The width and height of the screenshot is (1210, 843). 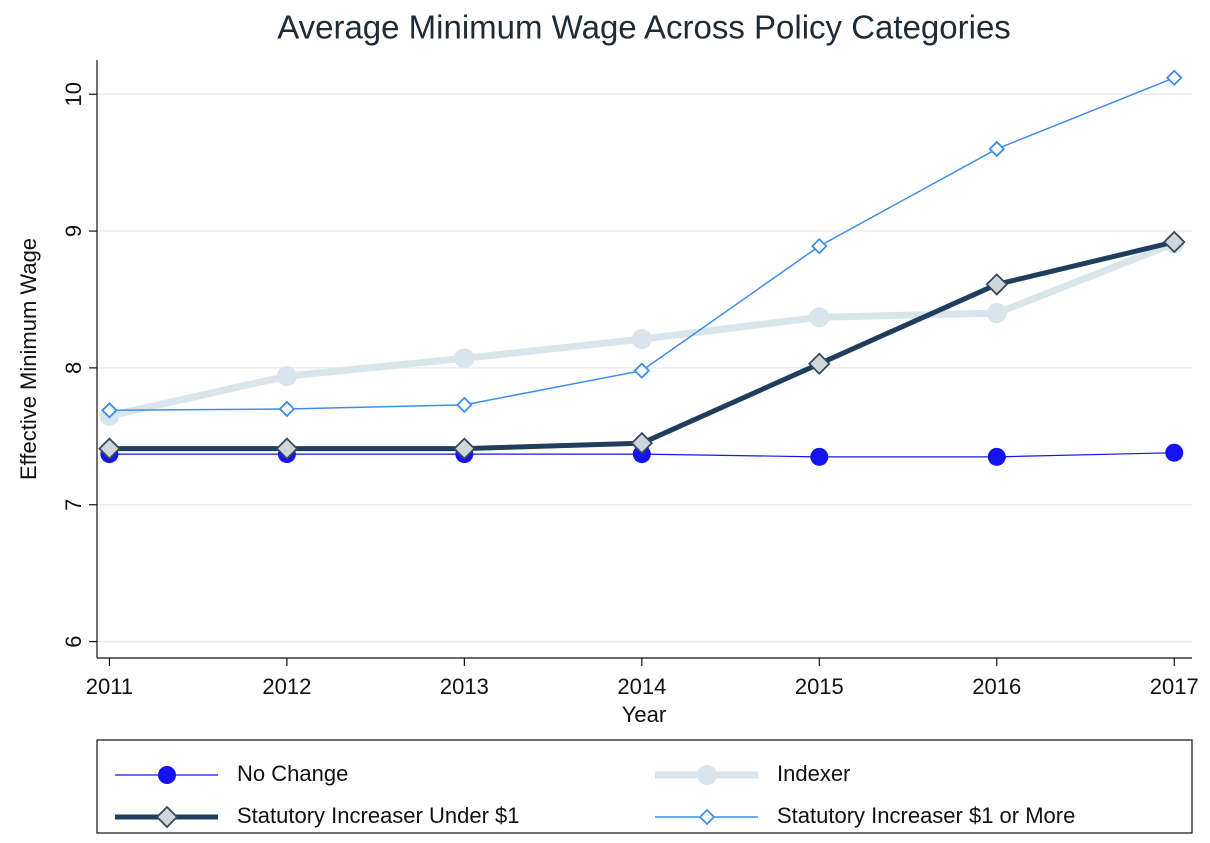 I want to click on y-axis-label: Effective Minimum Wage, so click(x=28, y=359).